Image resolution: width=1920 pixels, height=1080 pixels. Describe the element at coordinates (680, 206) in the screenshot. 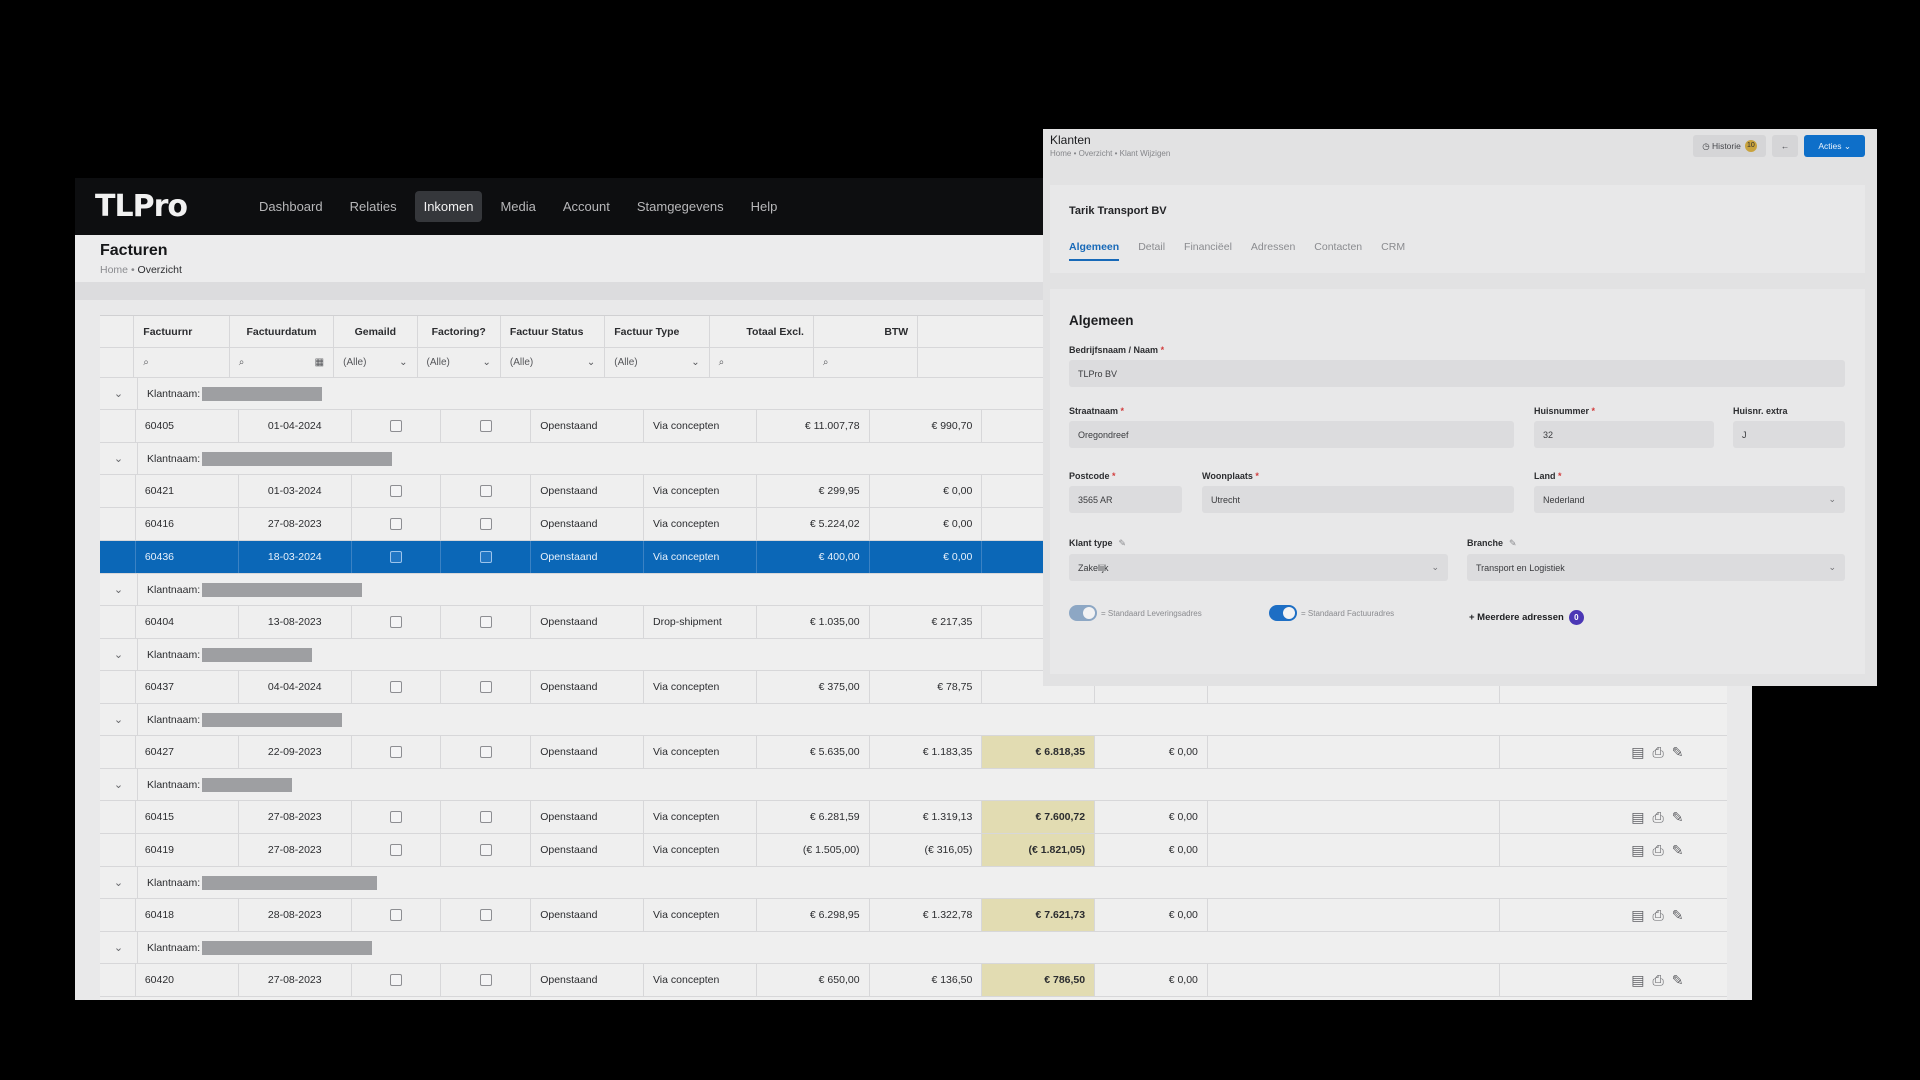

I see `nav-stamgegevens: Stamgegevens` at that location.